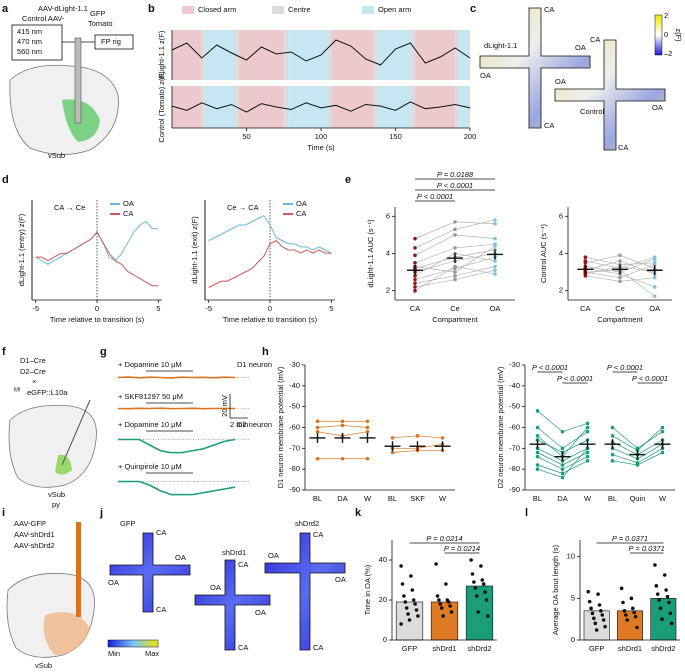 The image size is (685, 672). I want to click on scale-label: 2 min, so click(239, 424).